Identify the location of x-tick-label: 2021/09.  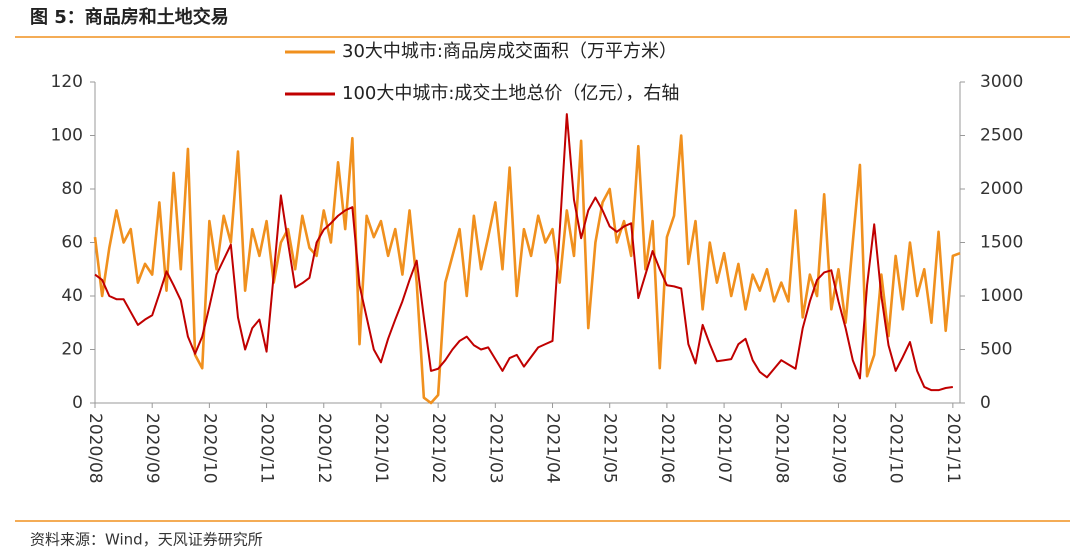
(838, 448).